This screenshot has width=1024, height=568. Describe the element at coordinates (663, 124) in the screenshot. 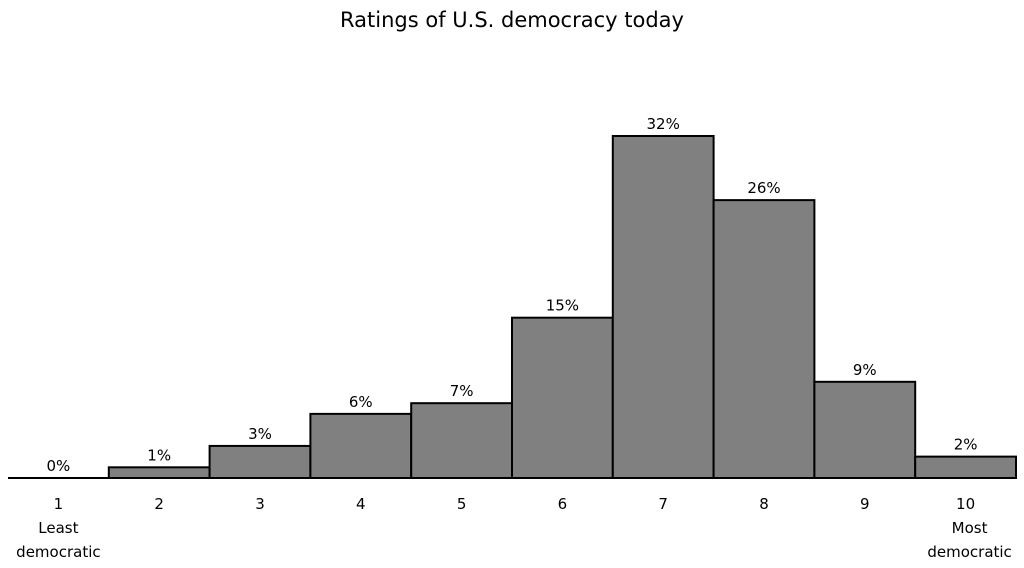

I see `data-label-7: 32%` at that location.